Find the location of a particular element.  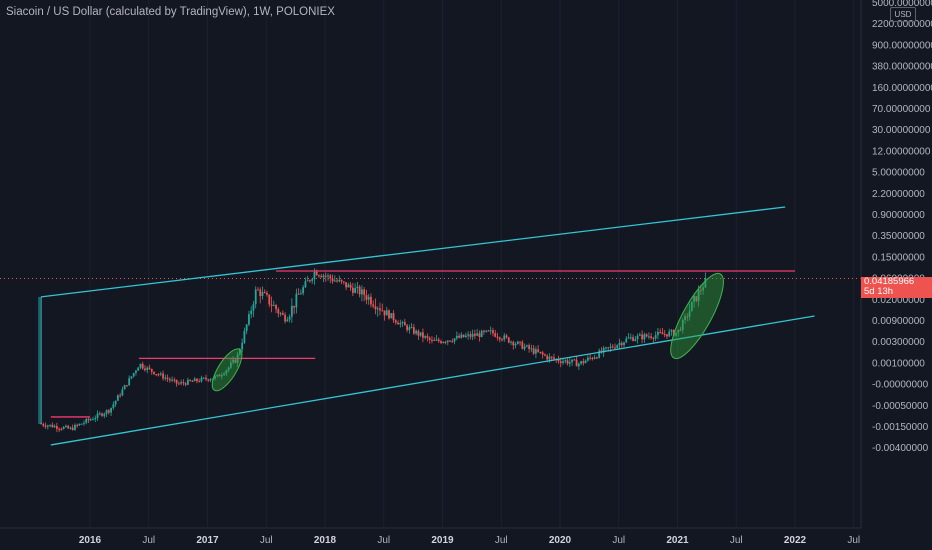

currency-button: USD is located at coordinates (903, 14).